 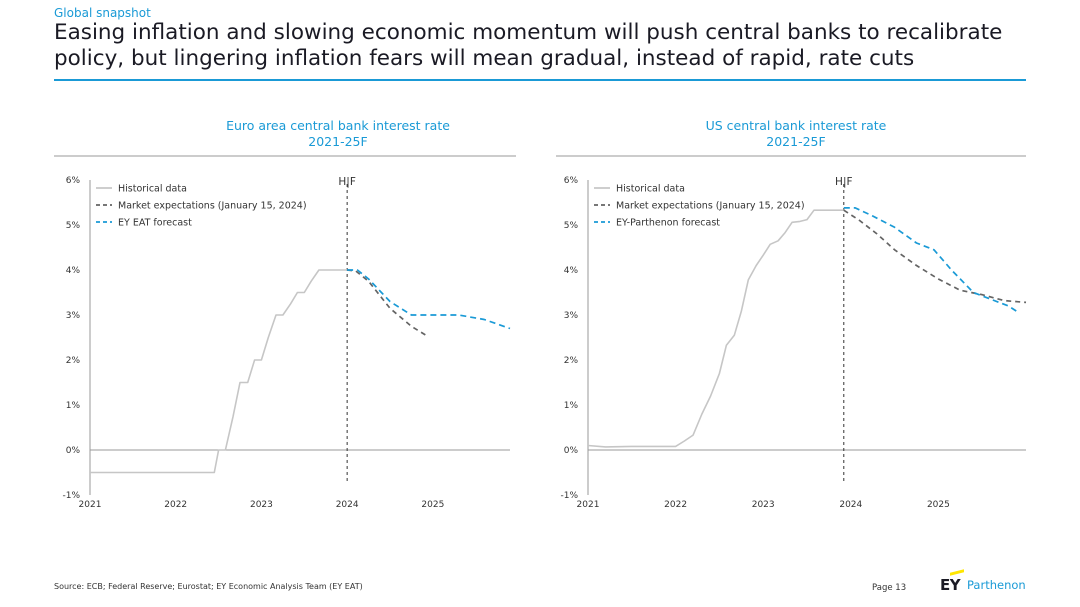 I want to click on chart-subtitle-us: 2021-25F, so click(x=796, y=141).